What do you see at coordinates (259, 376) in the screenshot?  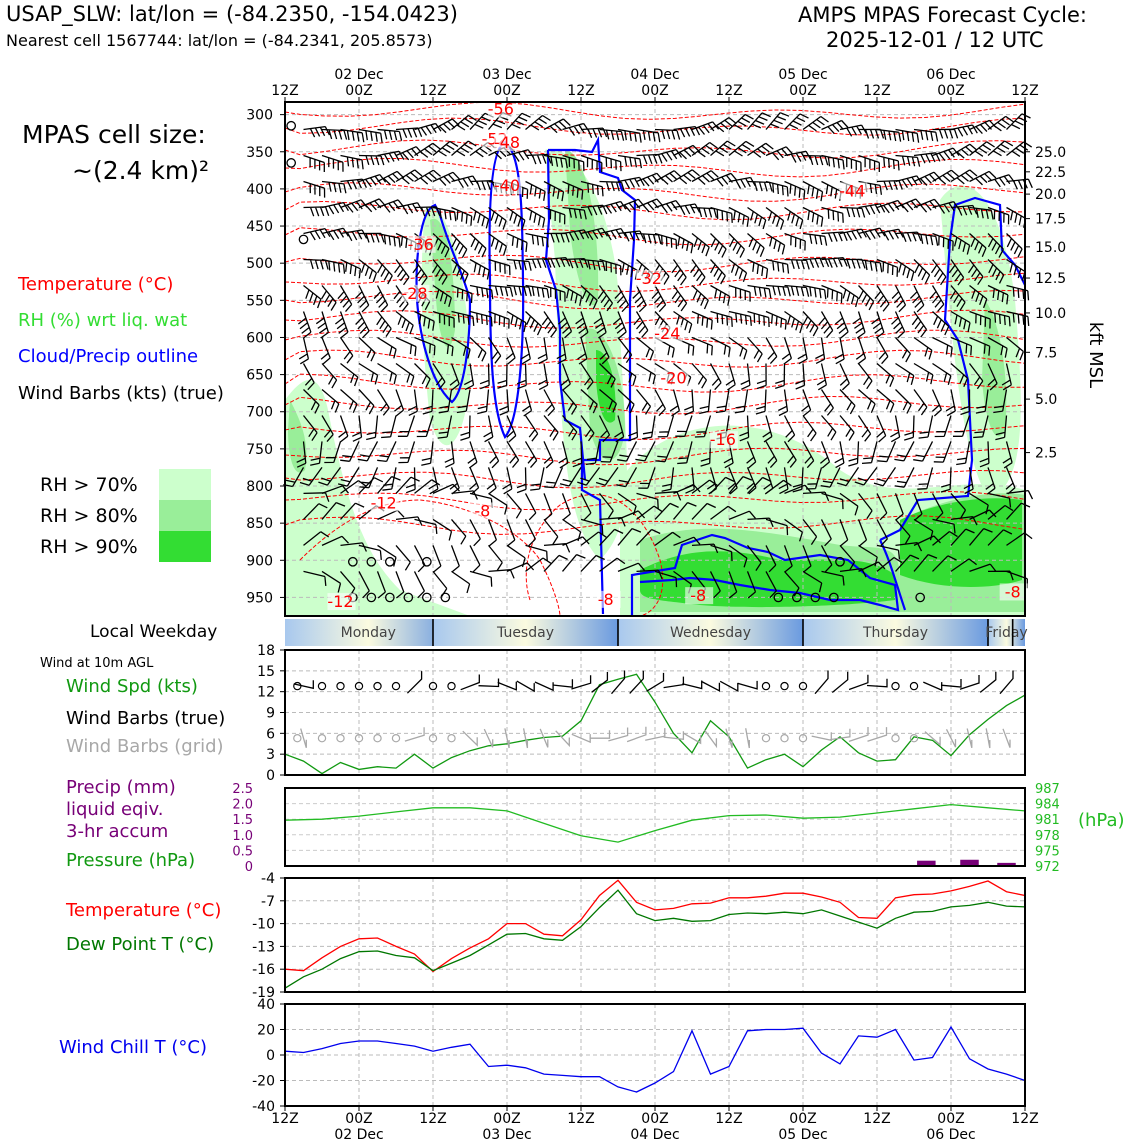 I see `pressure-tick-label: 650` at bounding box center [259, 376].